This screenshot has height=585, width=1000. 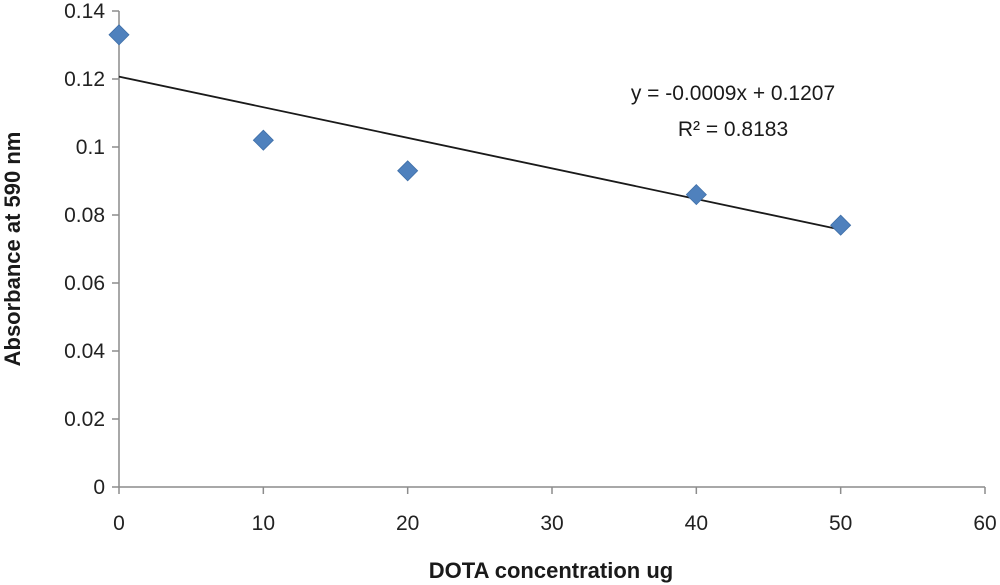 I want to click on x-tick-label: 0, so click(x=119, y=523).